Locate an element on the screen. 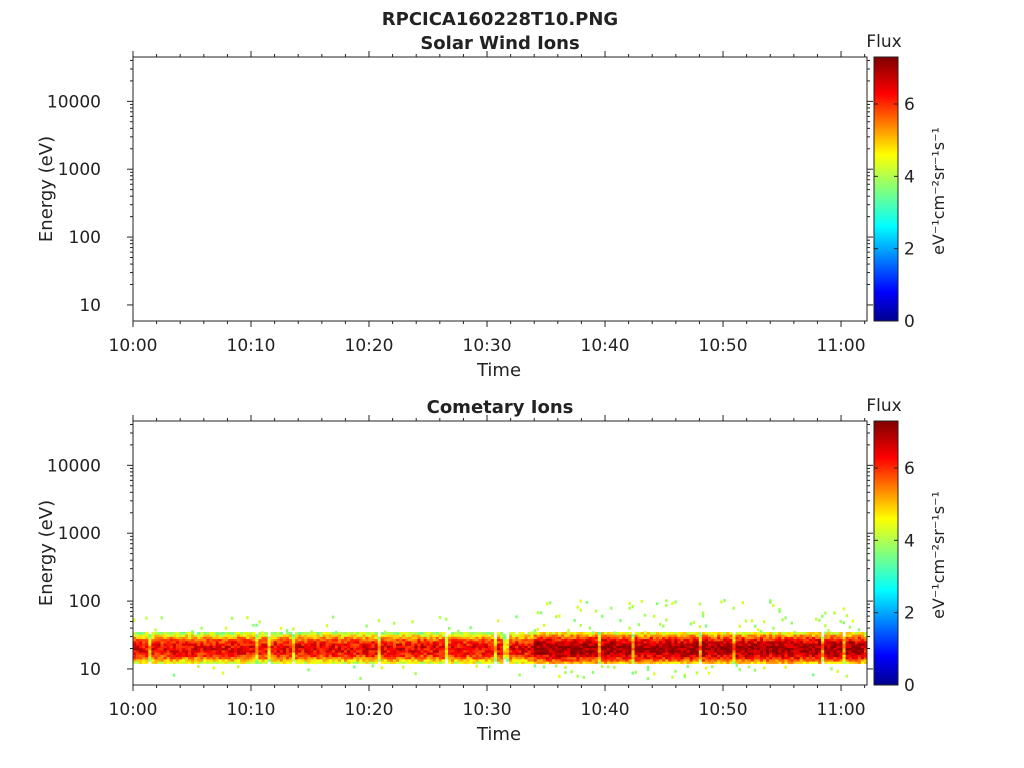  heatmap-cometary is located at coordinates (500, 639).